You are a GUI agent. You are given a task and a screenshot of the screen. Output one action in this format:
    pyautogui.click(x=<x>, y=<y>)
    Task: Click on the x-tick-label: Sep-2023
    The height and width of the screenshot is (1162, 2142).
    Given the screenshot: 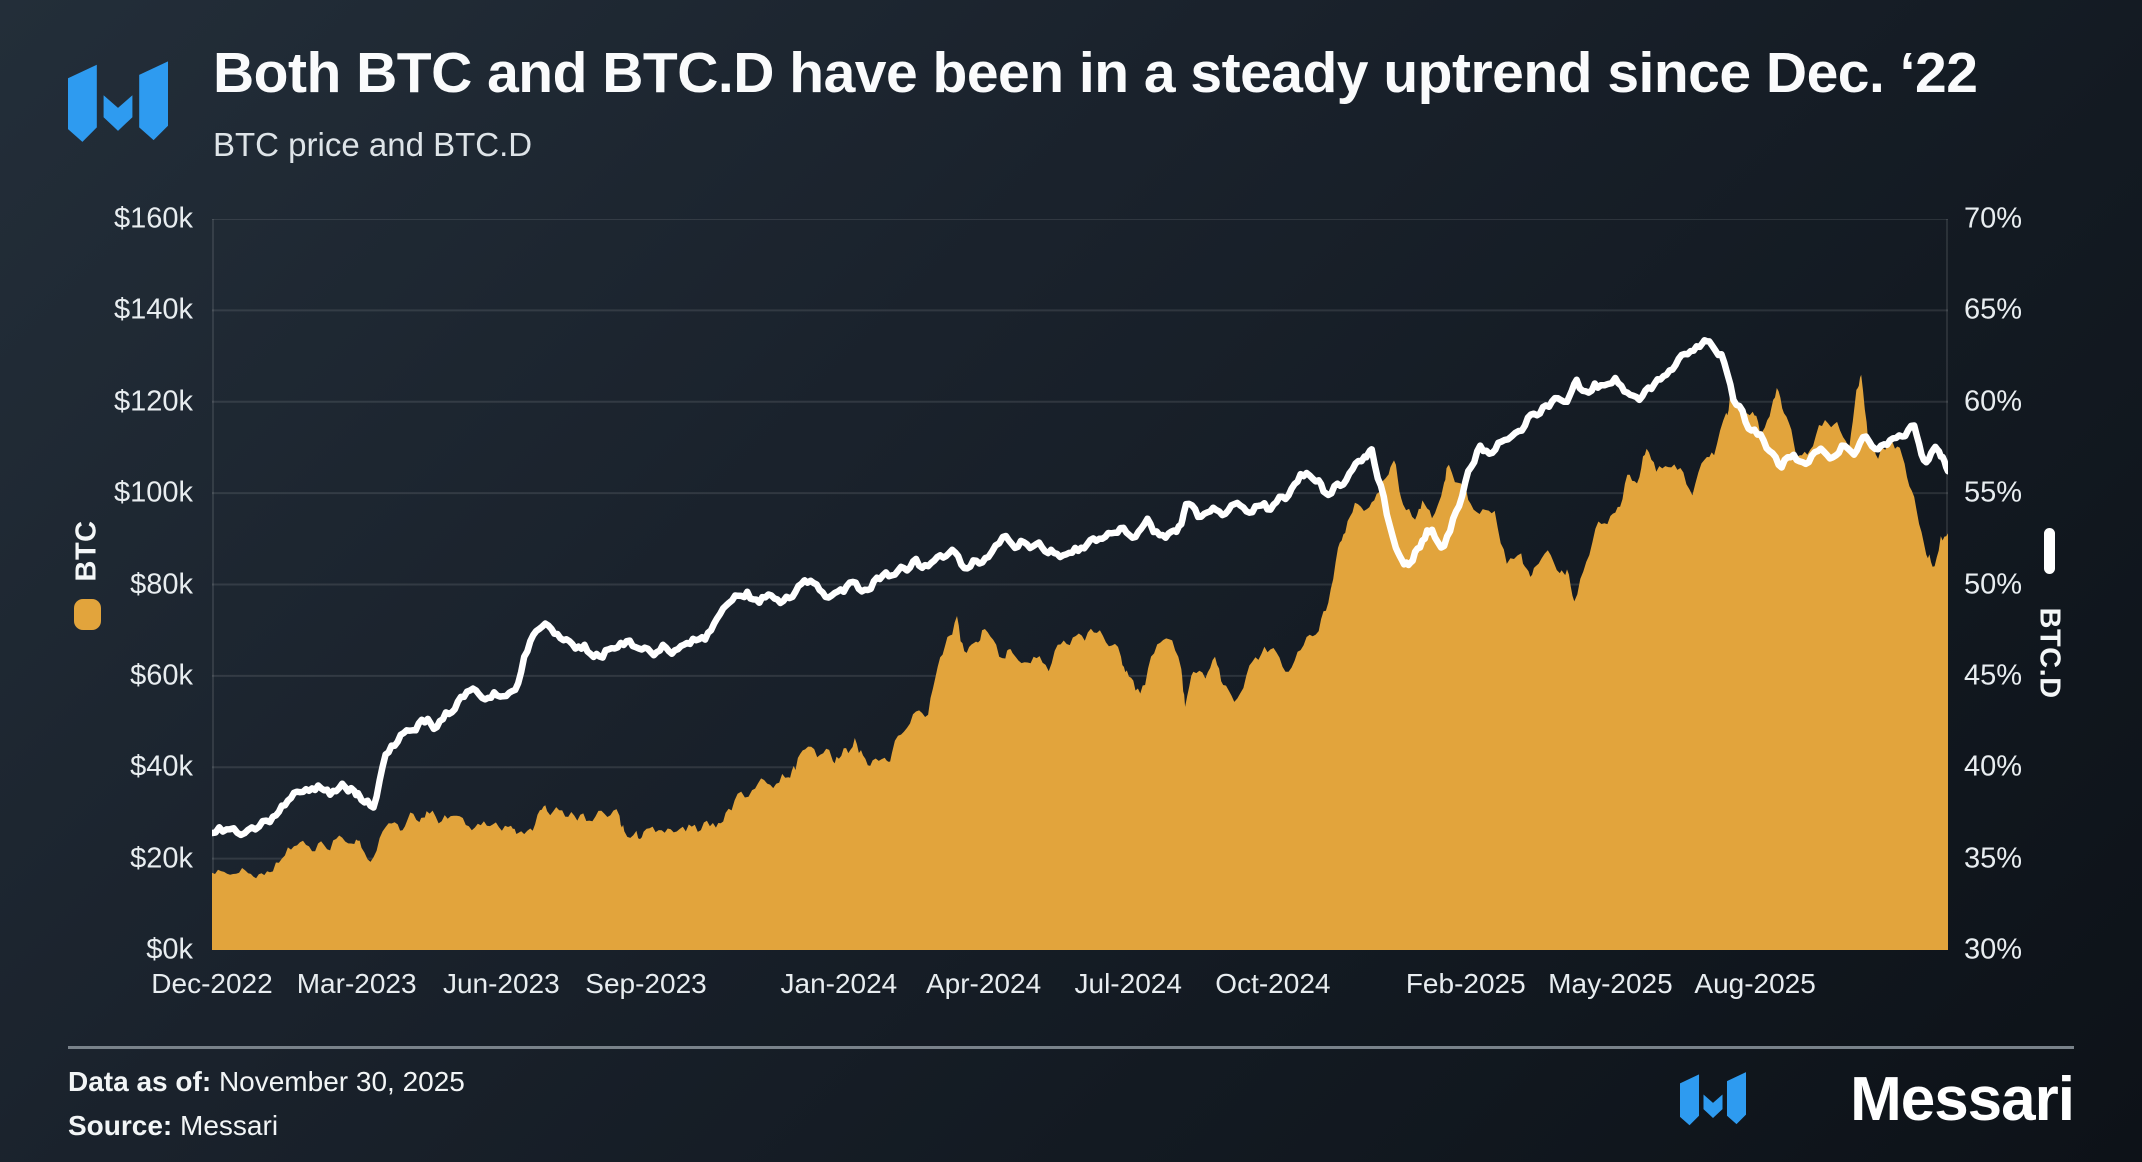 What is the action you would take?
    pyautogui.click(x=646, y=983)
    